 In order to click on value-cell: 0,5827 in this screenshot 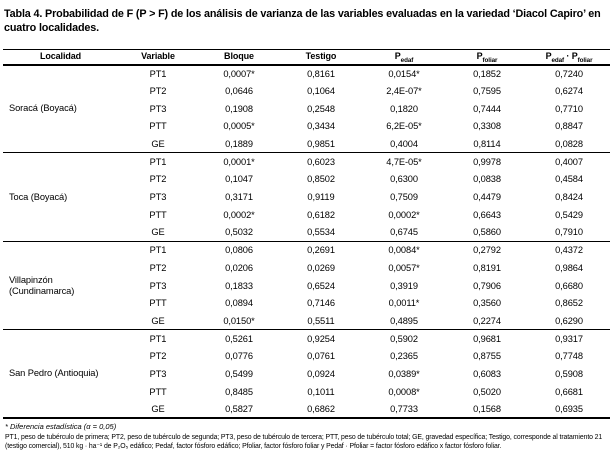, I will do `click(239, 408)`.